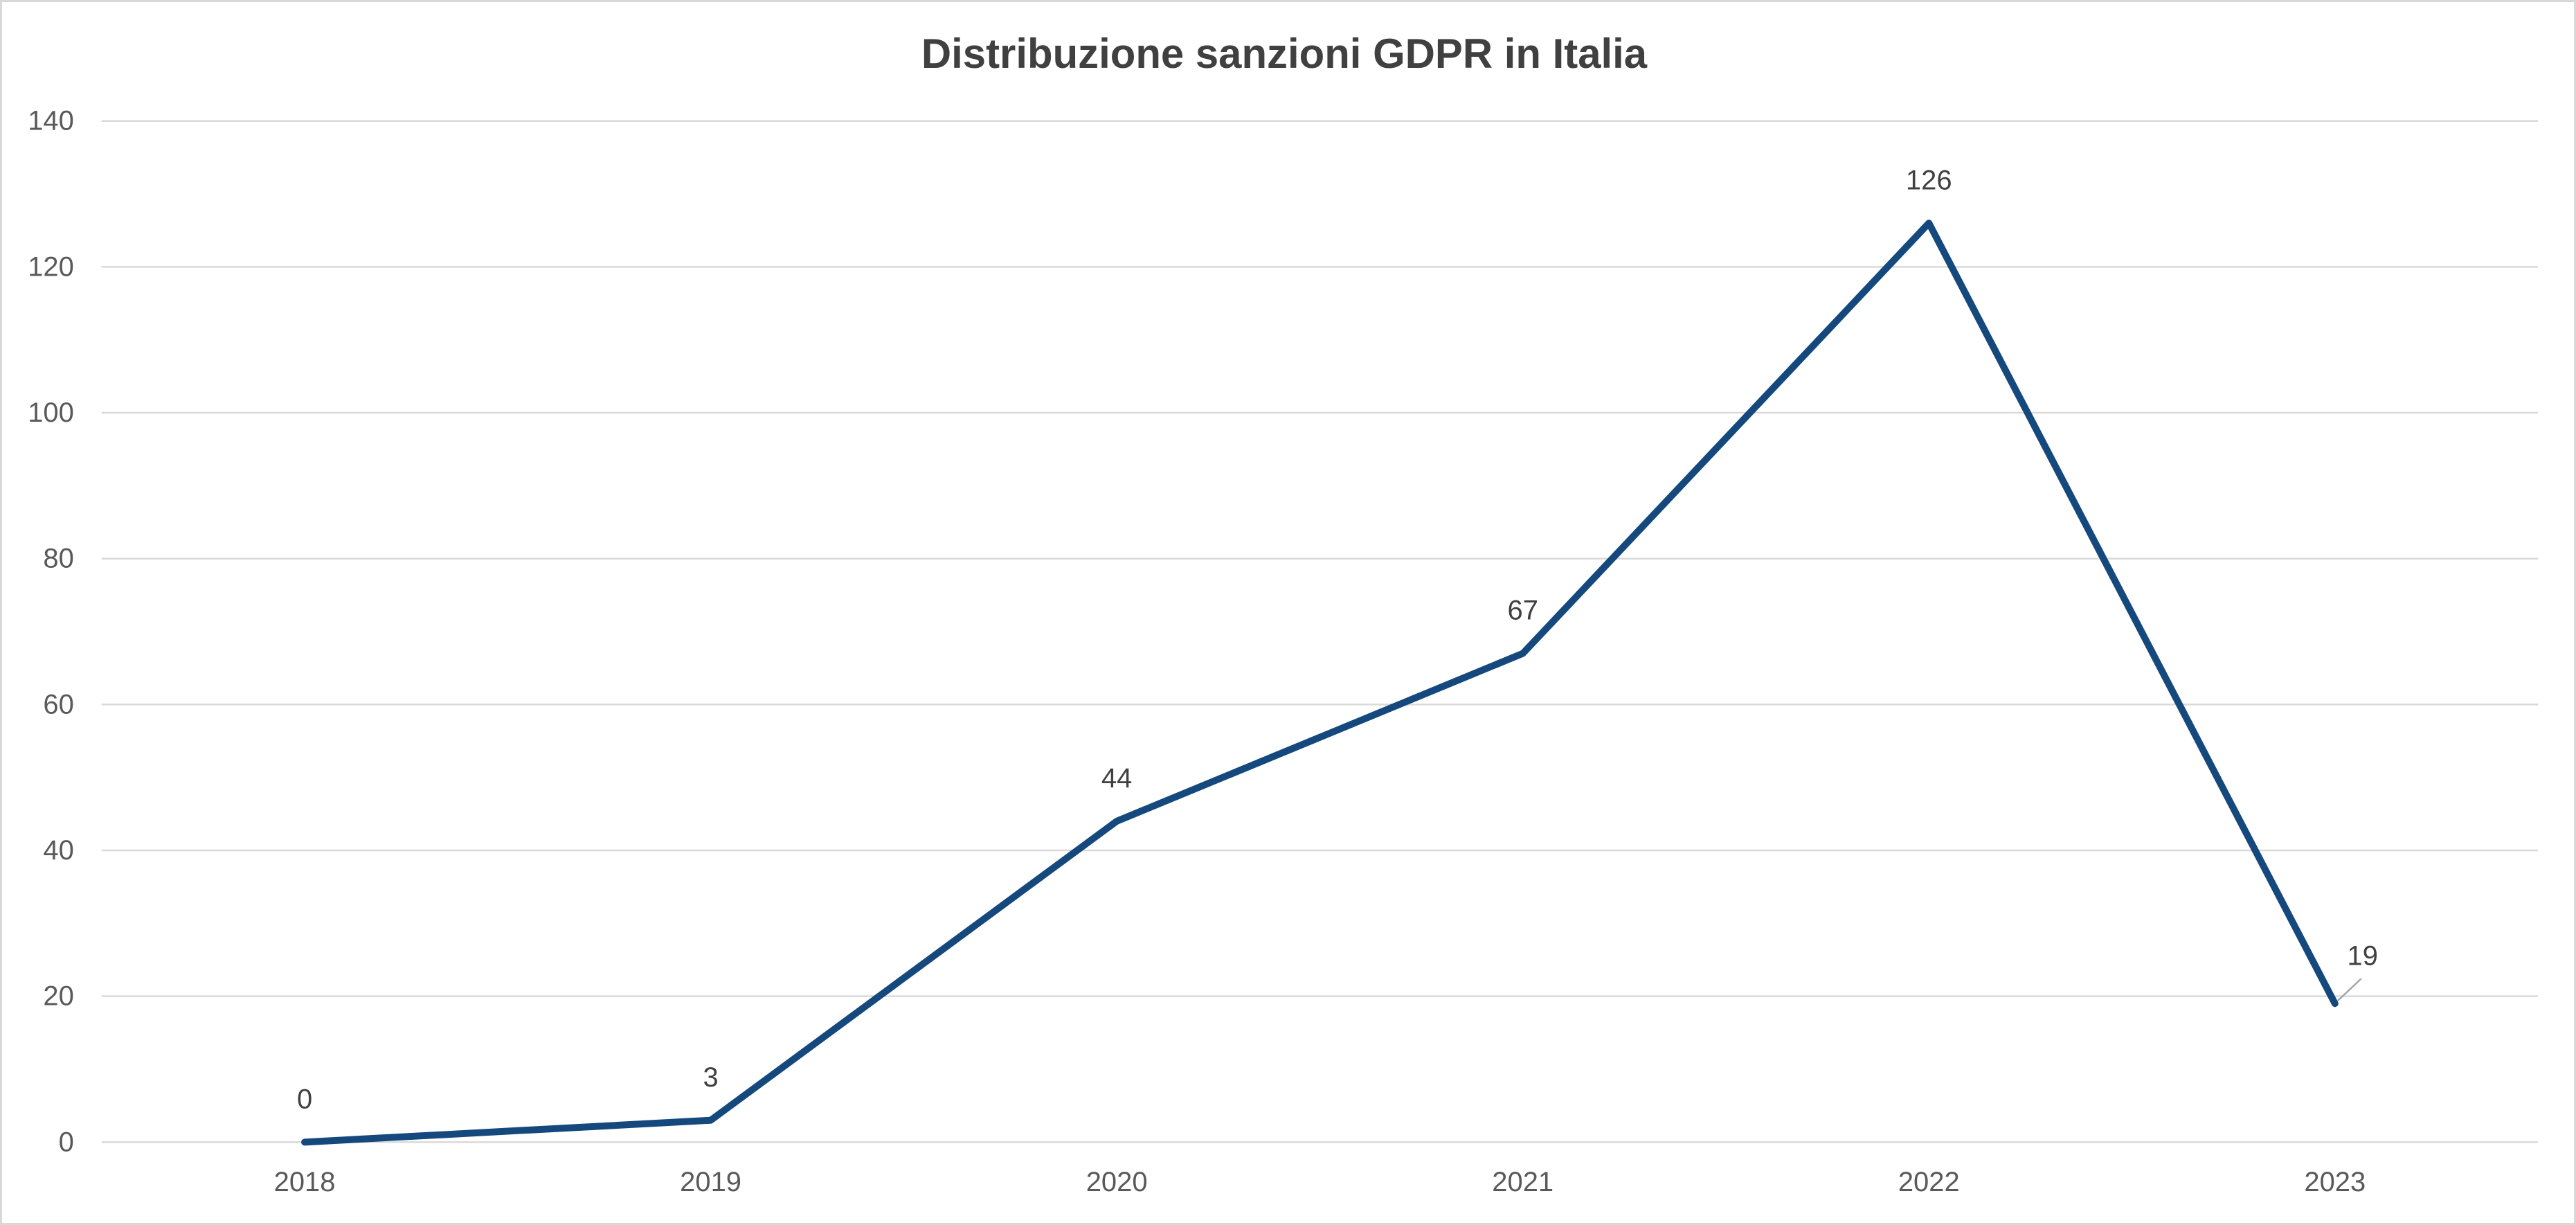  I want to click on chart-title: Distribuzione sanzioni GDPR in Italia, so click(1284, 53).